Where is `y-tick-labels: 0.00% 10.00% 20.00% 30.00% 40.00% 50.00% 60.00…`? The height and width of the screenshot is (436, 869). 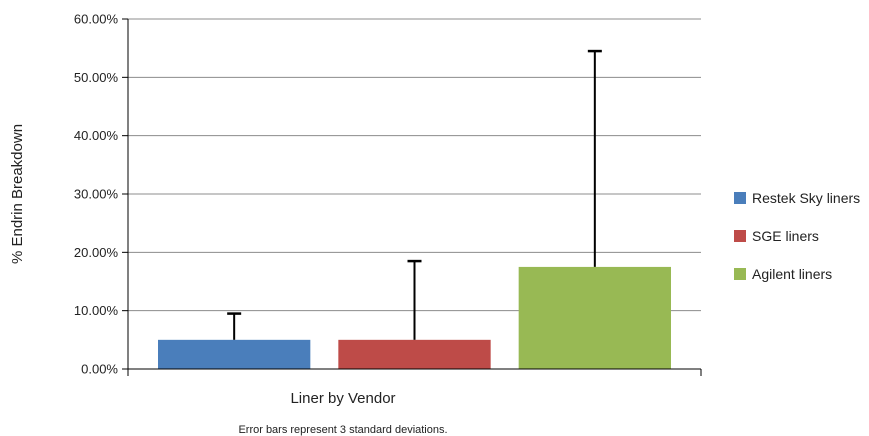
y-tick-labels: 0.00% 10.00% 20.00% 30.00% 40.00% 50.00% 60.00… is located at coordinates (96, 194).